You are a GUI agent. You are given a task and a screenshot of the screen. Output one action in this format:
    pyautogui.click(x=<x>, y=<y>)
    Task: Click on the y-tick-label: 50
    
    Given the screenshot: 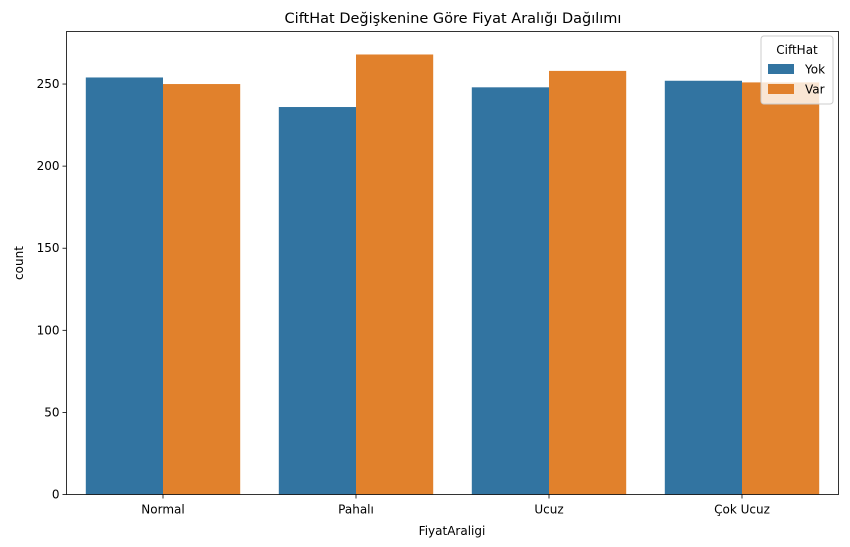 What is the action you would take?
    pyautogui.click(x=51, y=412)
    